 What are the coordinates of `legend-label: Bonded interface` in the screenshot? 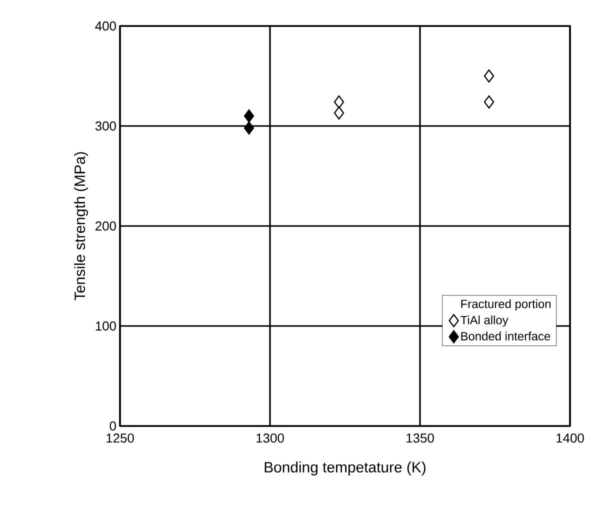 It's located at (505, 336).